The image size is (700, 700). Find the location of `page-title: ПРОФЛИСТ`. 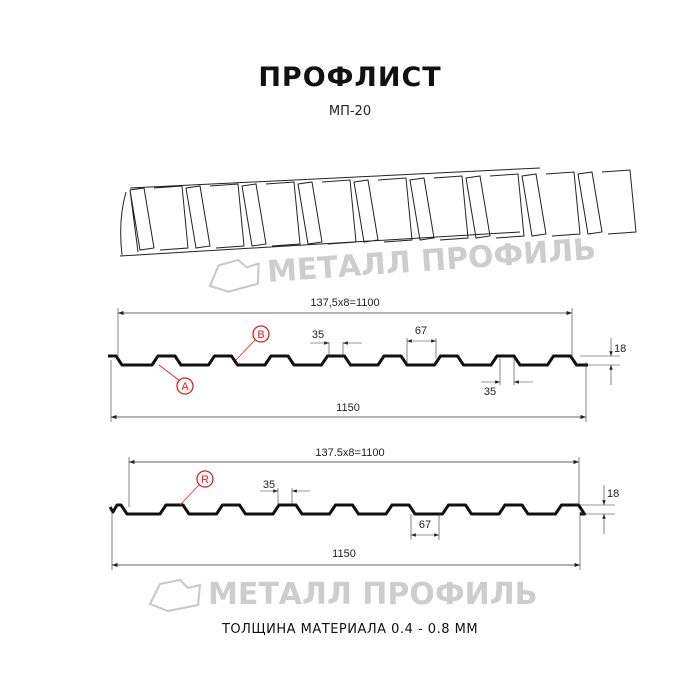

page-title: ПРОФЛИСТ is located at coordinates (350, 77).